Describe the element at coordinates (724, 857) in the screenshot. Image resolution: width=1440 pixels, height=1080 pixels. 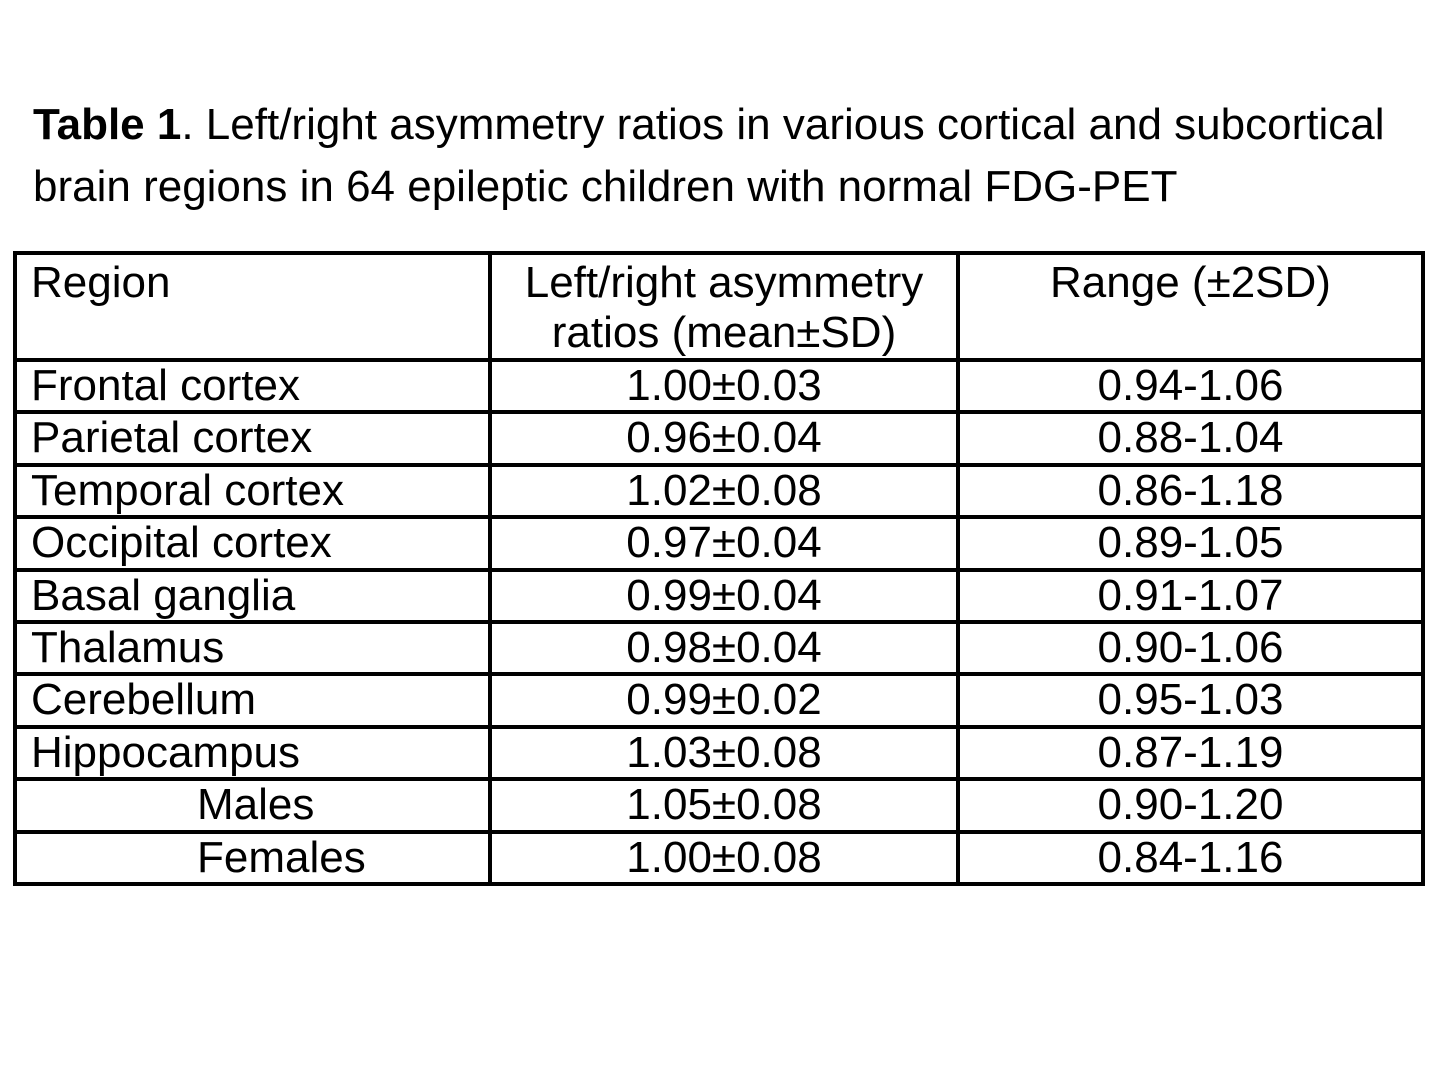
I see `ratio-cell: 1.00±0.08` at that location.